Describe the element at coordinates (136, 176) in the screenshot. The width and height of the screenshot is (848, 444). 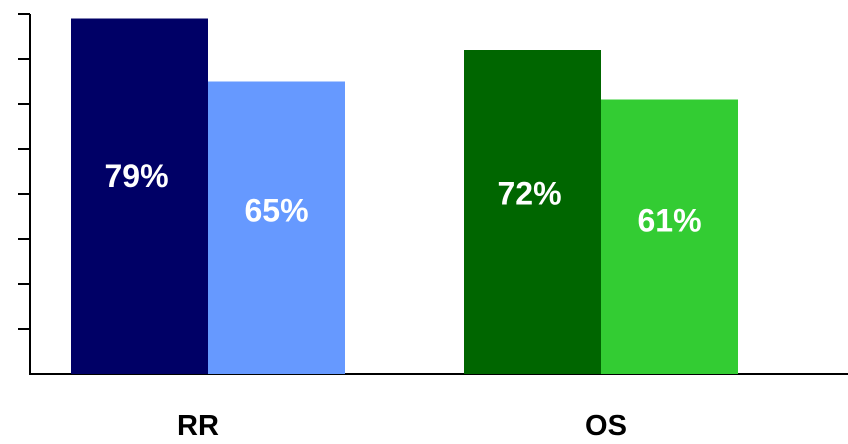
I see `data-label-rr-1: 79%` at that location.